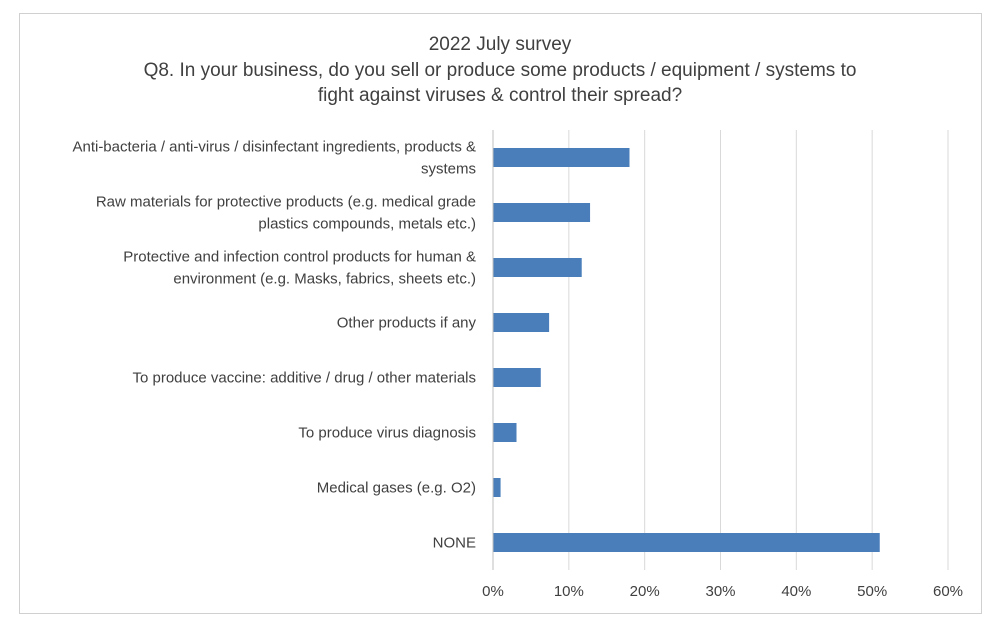  Describe the element at coordinates (454, 543) in the screenshot. I see `category-label: NONE` at that location.